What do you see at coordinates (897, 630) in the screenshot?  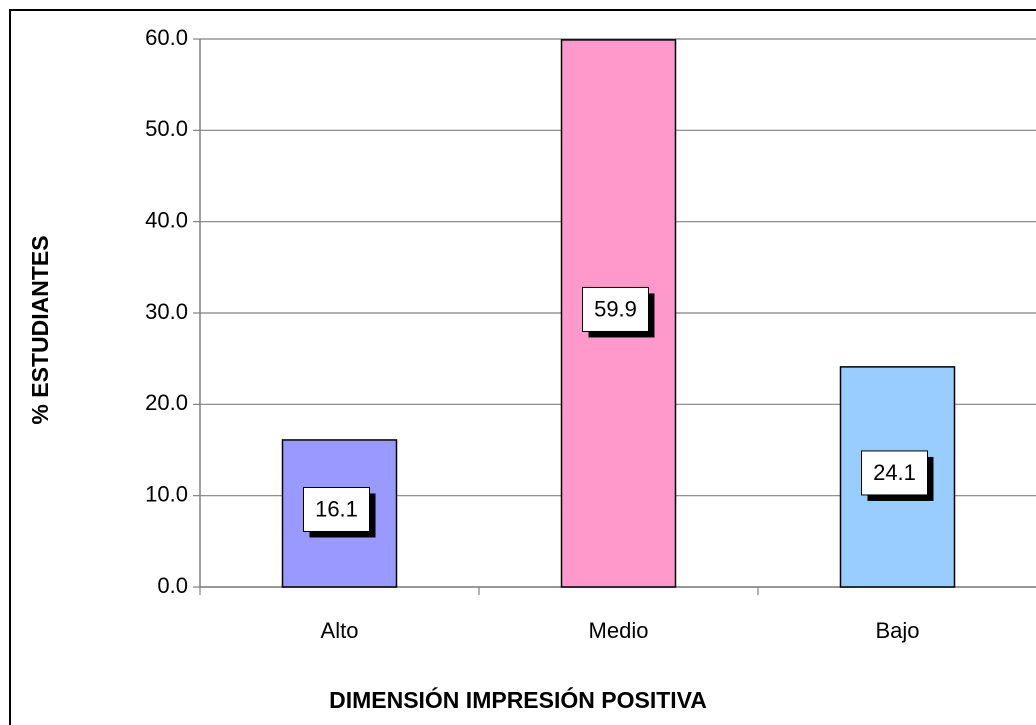 I see `x-tick-label: Bajo` at bounding box center [897, 630].